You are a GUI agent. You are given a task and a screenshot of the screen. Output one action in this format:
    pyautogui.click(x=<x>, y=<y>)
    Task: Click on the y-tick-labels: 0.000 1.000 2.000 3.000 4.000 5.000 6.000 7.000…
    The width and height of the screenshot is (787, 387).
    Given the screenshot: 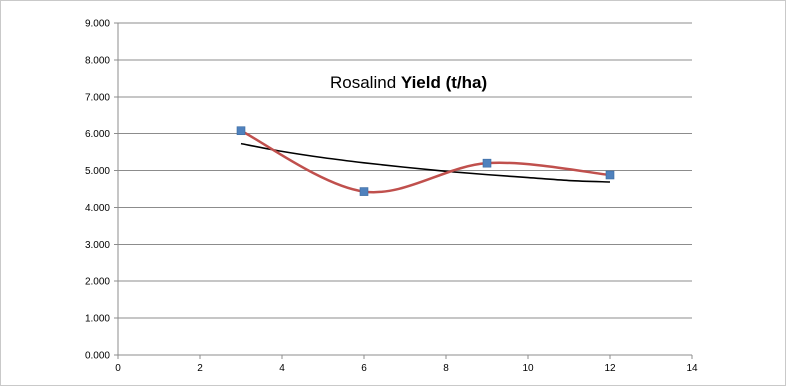 What is the action you would take?
    pyautogui.click(x=97, y=190)
    